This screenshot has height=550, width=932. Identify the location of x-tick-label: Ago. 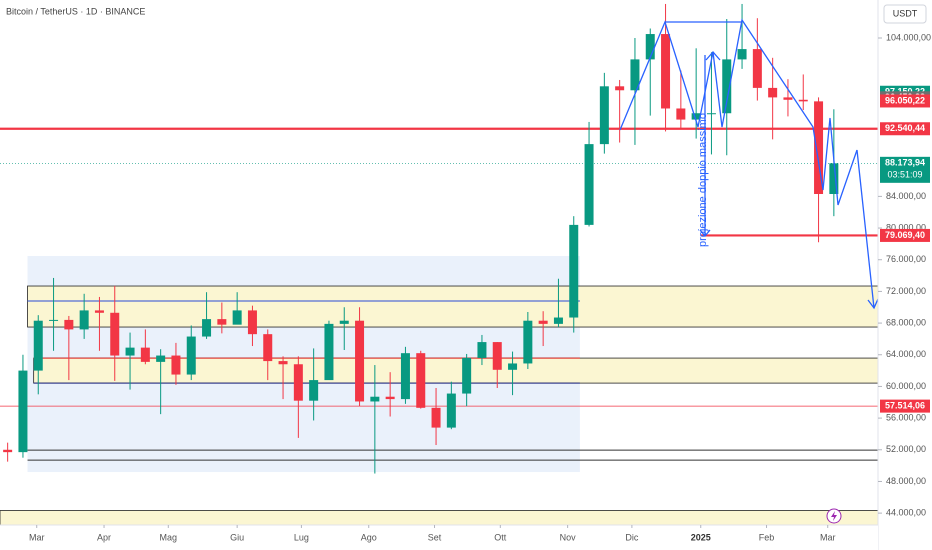
(369, 537).